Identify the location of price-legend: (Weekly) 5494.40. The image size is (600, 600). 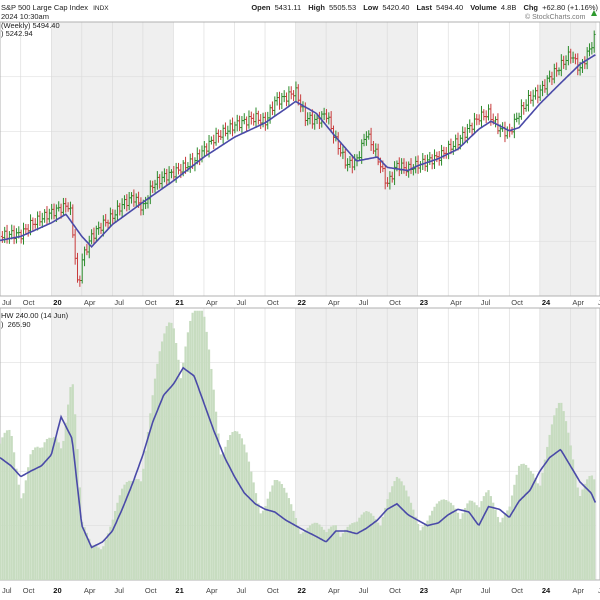
(30, 25).